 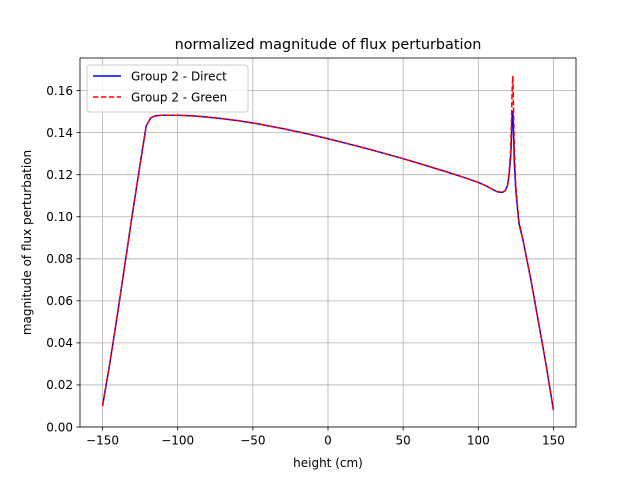 I want to click on x-tick-label: 0, so click(x=328, y=441).